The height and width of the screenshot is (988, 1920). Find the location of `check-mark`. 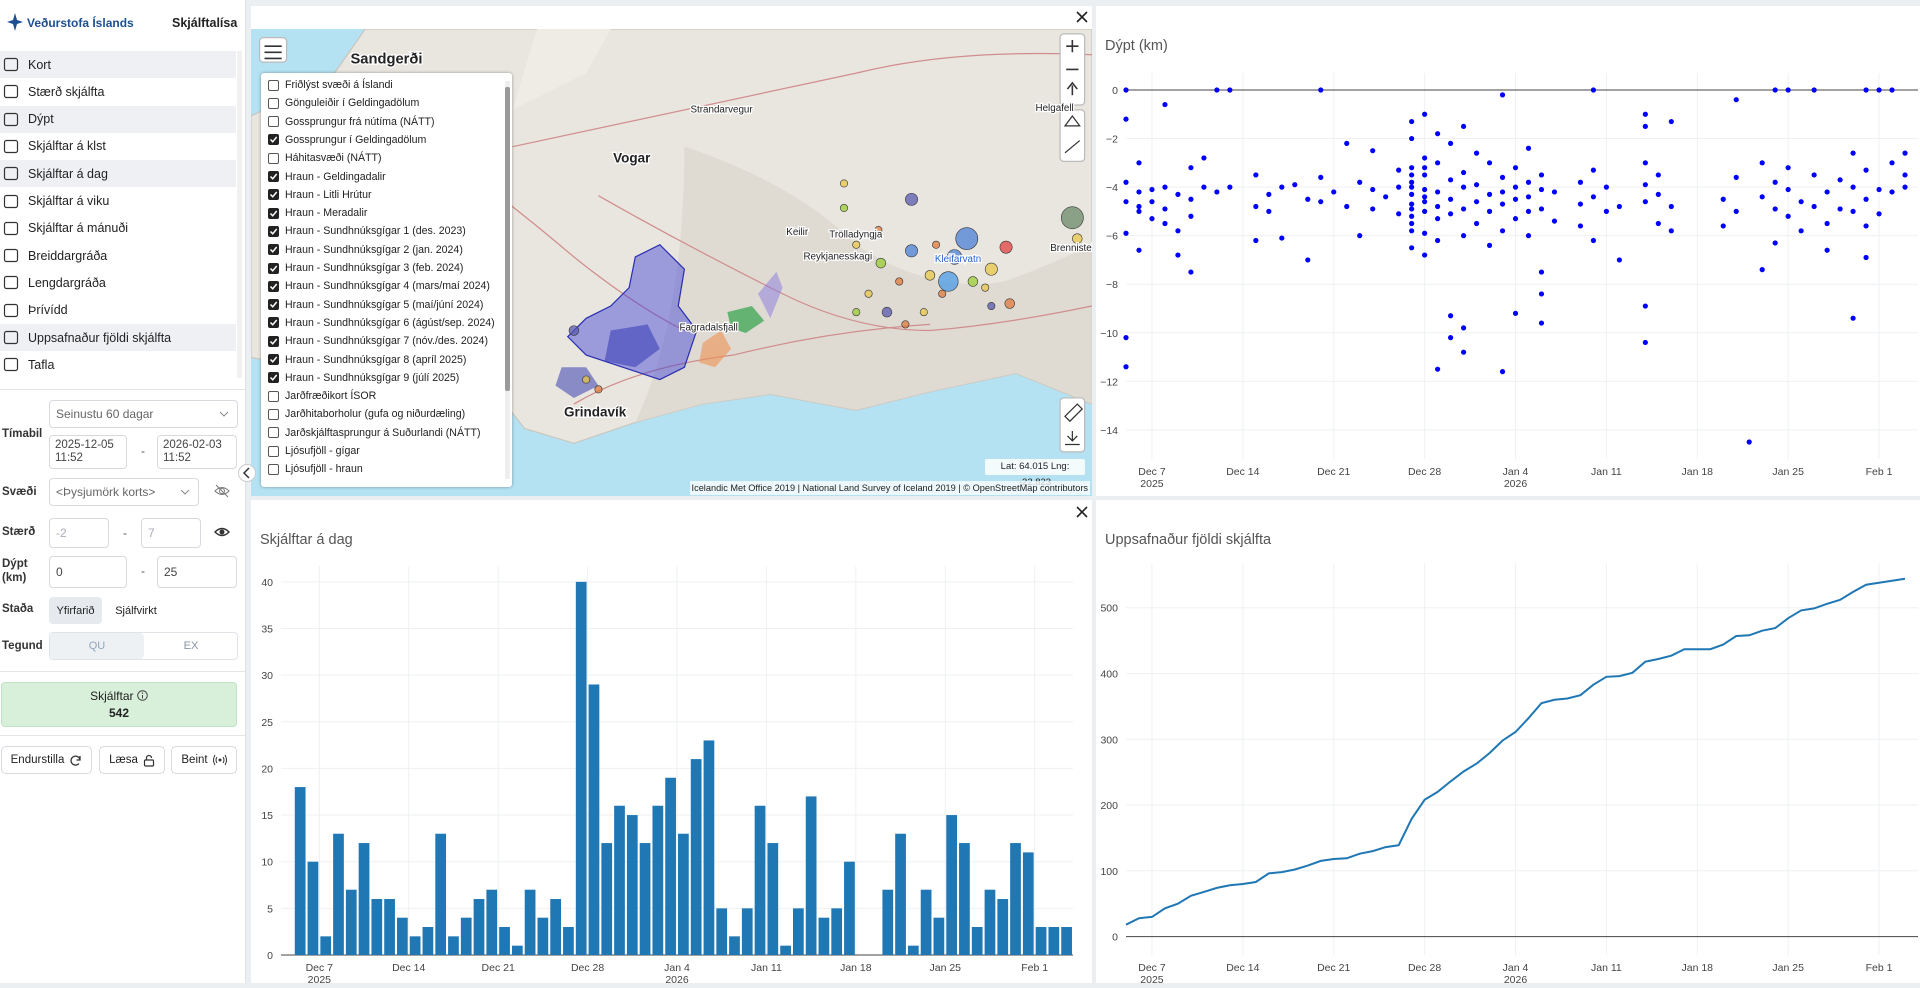

check-mark is located at coordinates (273, 195).